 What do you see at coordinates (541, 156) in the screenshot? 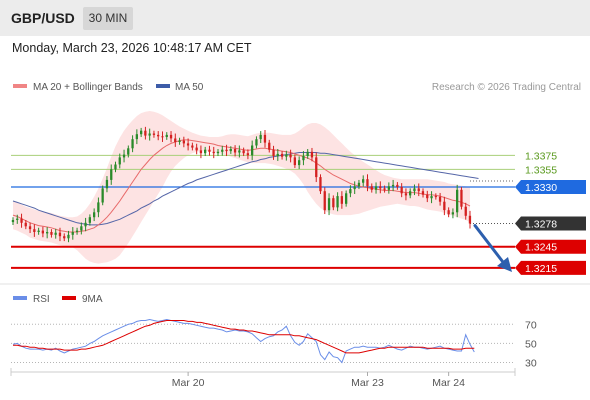
I see `level-label-resistance: 1.3375` at bounding box center [541, 156].